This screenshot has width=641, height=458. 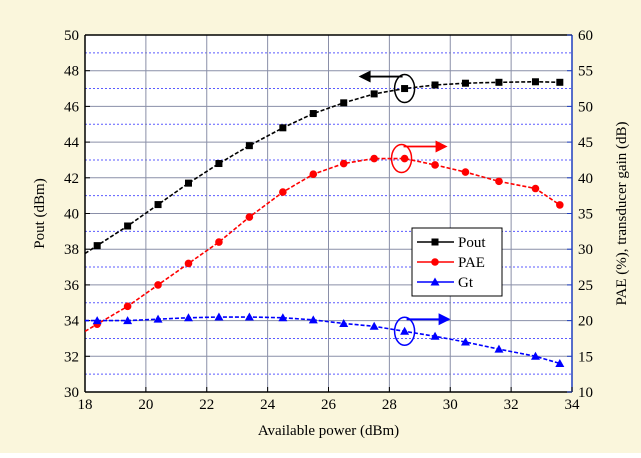 What do you see at coordinates (511, 405) in the screenshot?
I see `x-tick-label: 32` at bounding box center [511, 405].